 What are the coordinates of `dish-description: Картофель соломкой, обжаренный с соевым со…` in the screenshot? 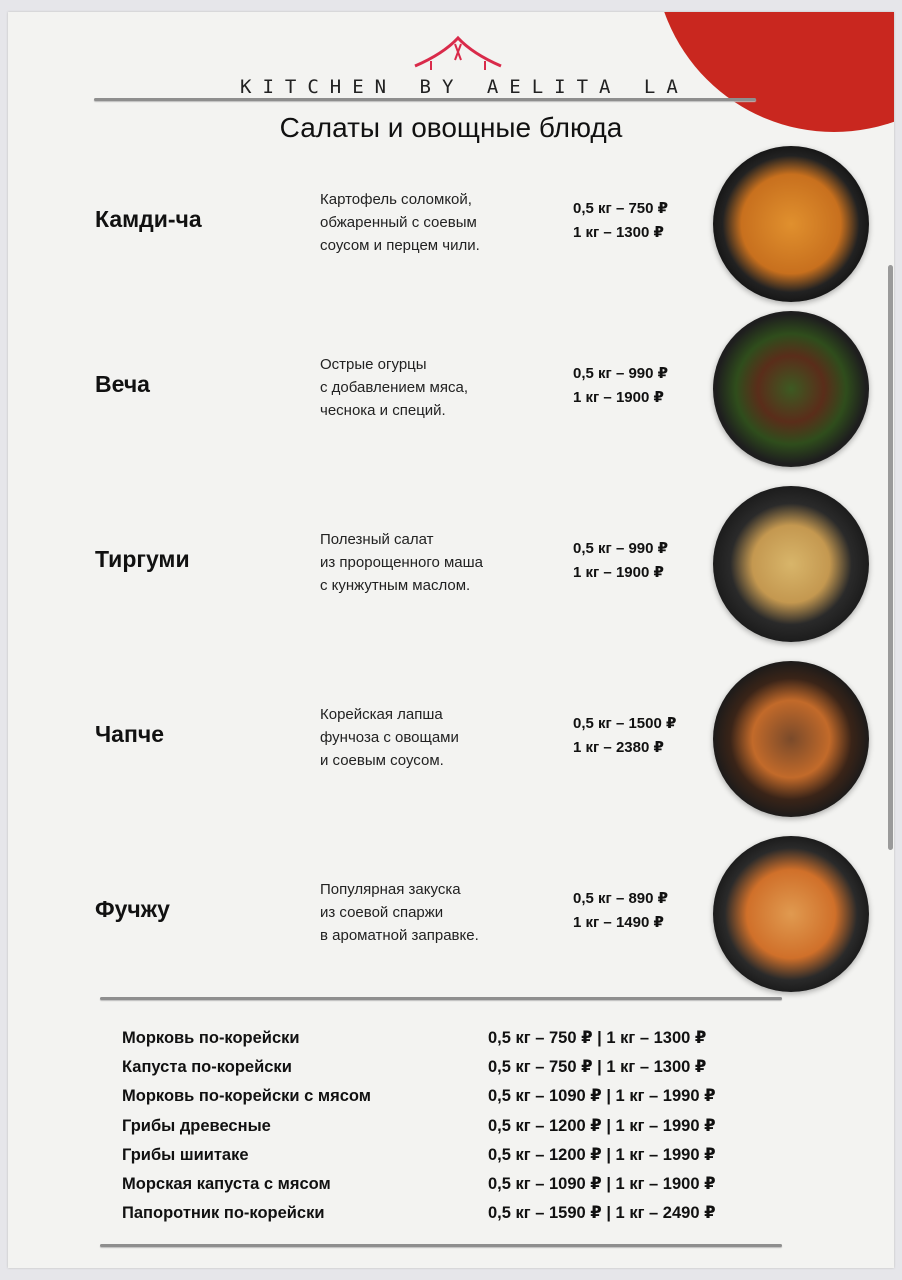 It's located at (400, 222).